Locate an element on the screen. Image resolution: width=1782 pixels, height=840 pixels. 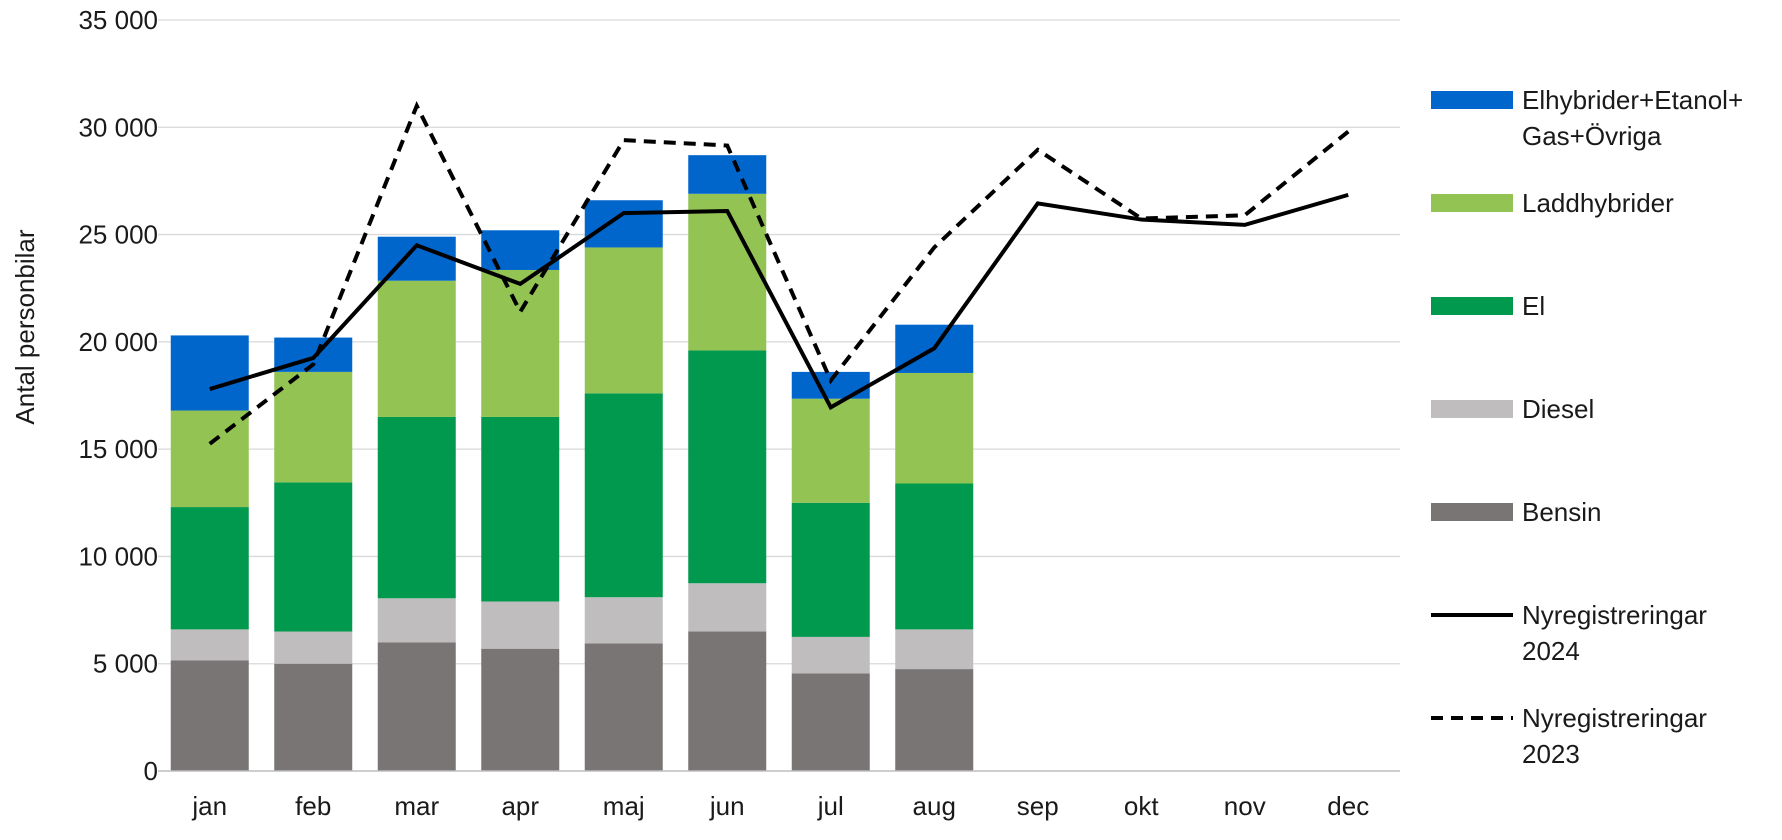
legend-item: Elhybrider+Etanol+ Gas+Övriga is located at coordinates (1587, 118).